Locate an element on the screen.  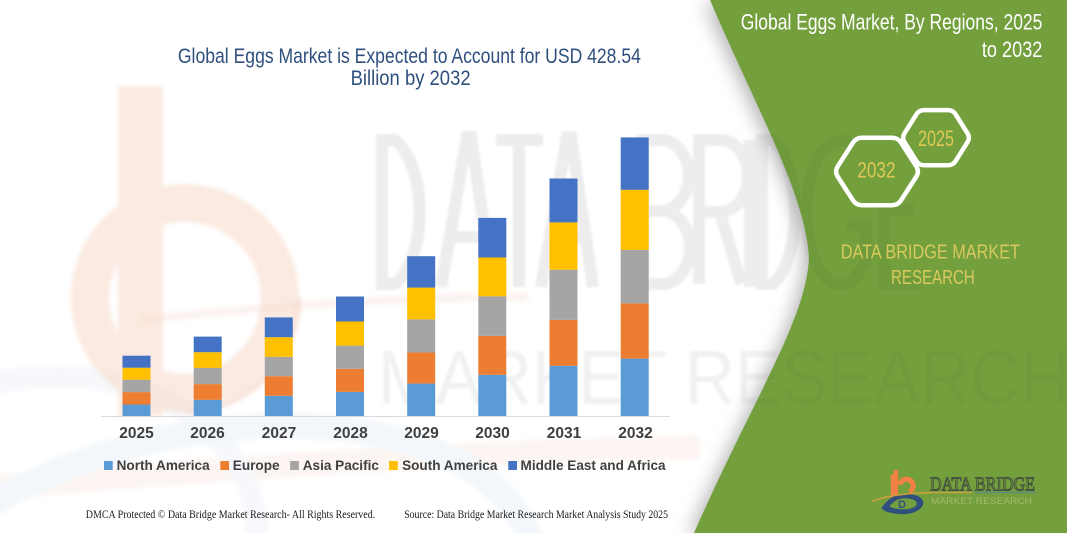
svg-text:Global Eggs Market, By Regions: Global Eggs Market, By Regions, 2025 is located at coordinates (892, 22).